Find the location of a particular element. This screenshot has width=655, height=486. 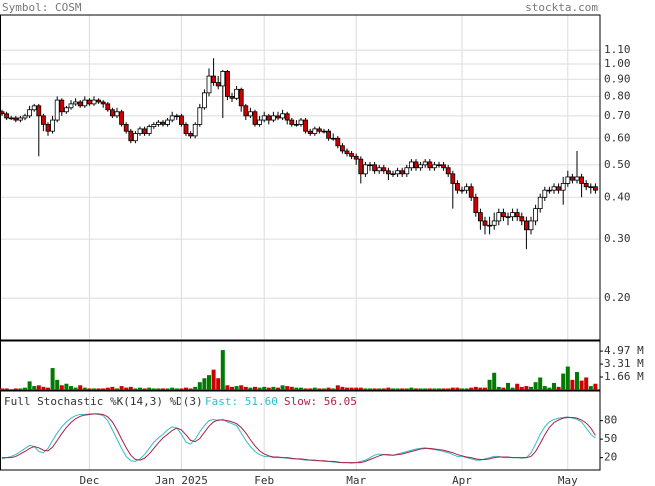

y-tick-label: 0.50 is located at coordinates (617, 164).